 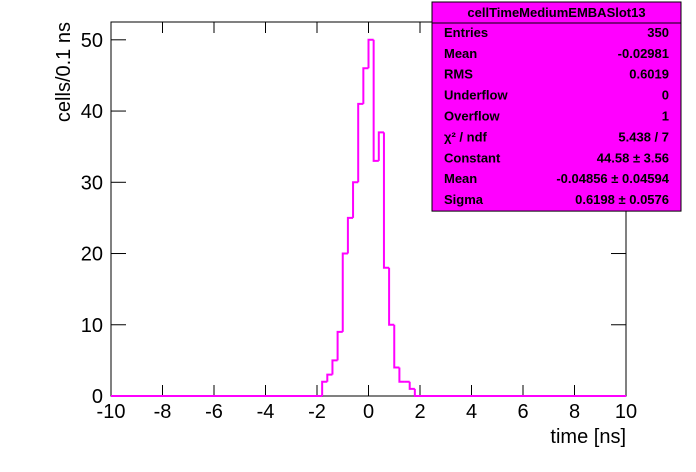 What do you see at coordinates (472, 157) in the screenshot?
I see `stats-label: Constant` at bounding box center [472, 157].